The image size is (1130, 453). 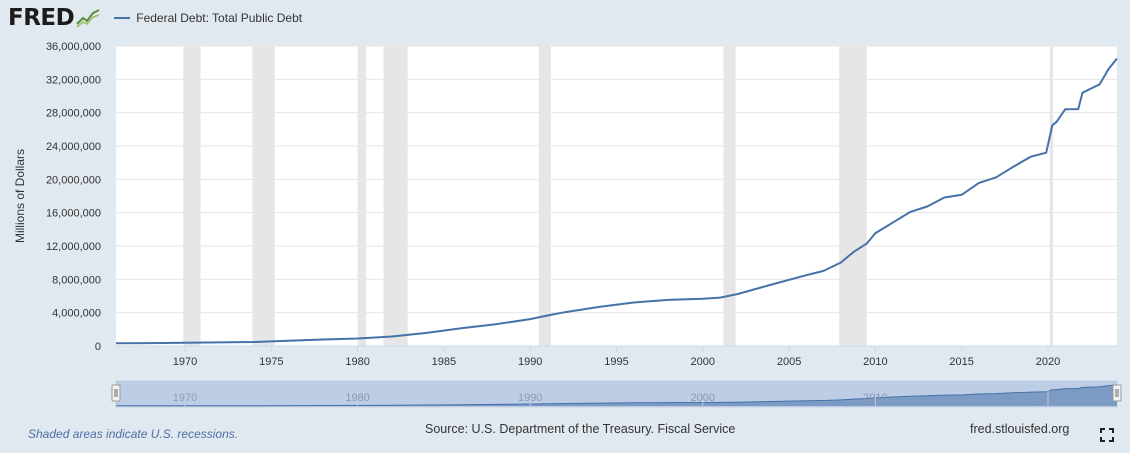 I want to click on y-tick-label: 28,000,000, so click(x=73, y=114).